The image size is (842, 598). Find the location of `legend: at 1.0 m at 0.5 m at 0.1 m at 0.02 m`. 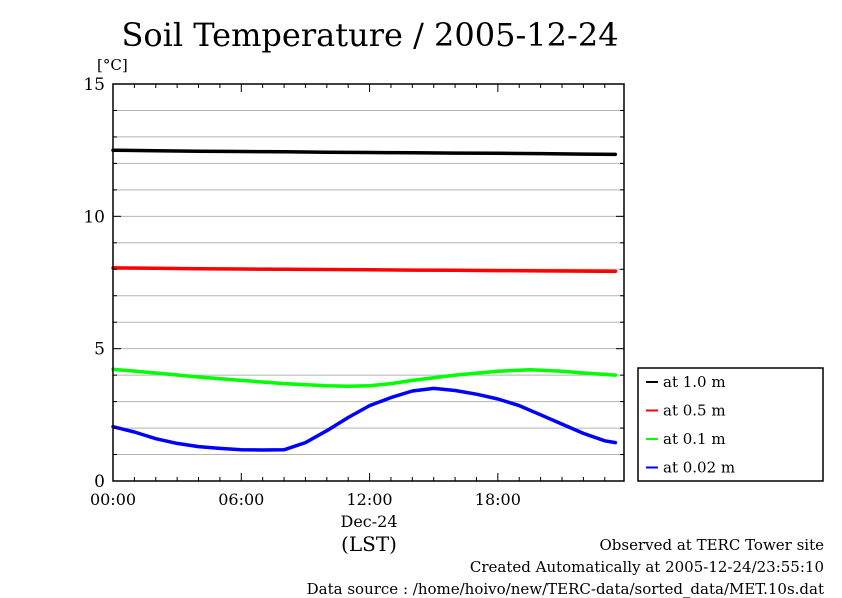

legend: at 1.0 m at 0.5 m at 0.1 m at 0.02 m is located at coordinates (730, 424).